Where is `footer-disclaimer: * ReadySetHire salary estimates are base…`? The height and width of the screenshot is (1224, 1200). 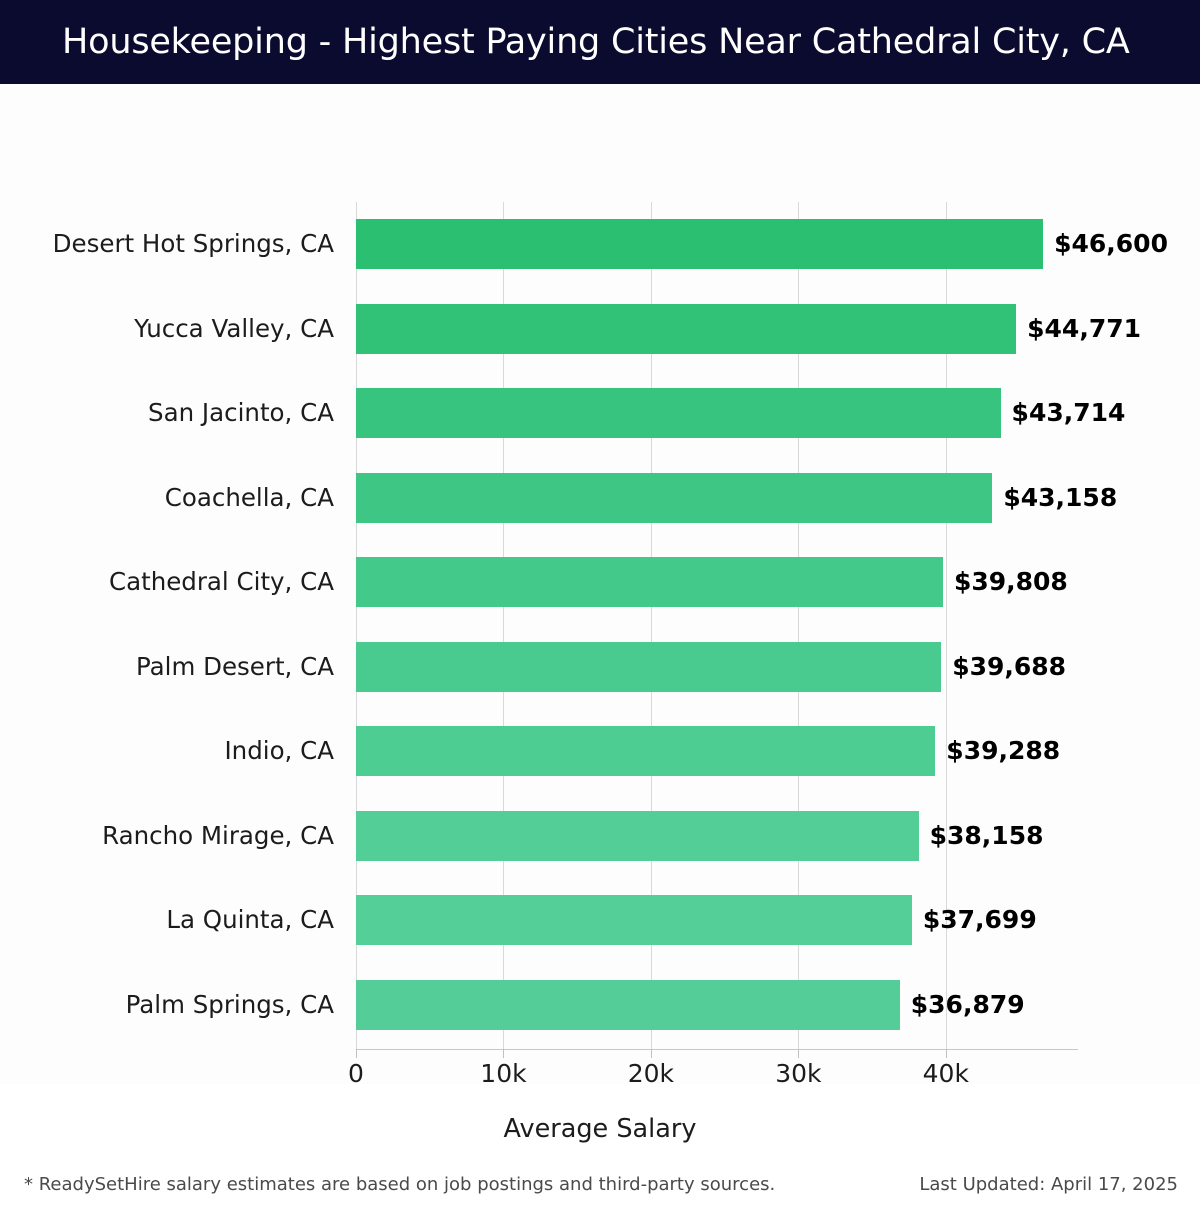 footer-disclaimer: * ReadySetHire salary estimates are base… is located at coordinates (400, 1184).